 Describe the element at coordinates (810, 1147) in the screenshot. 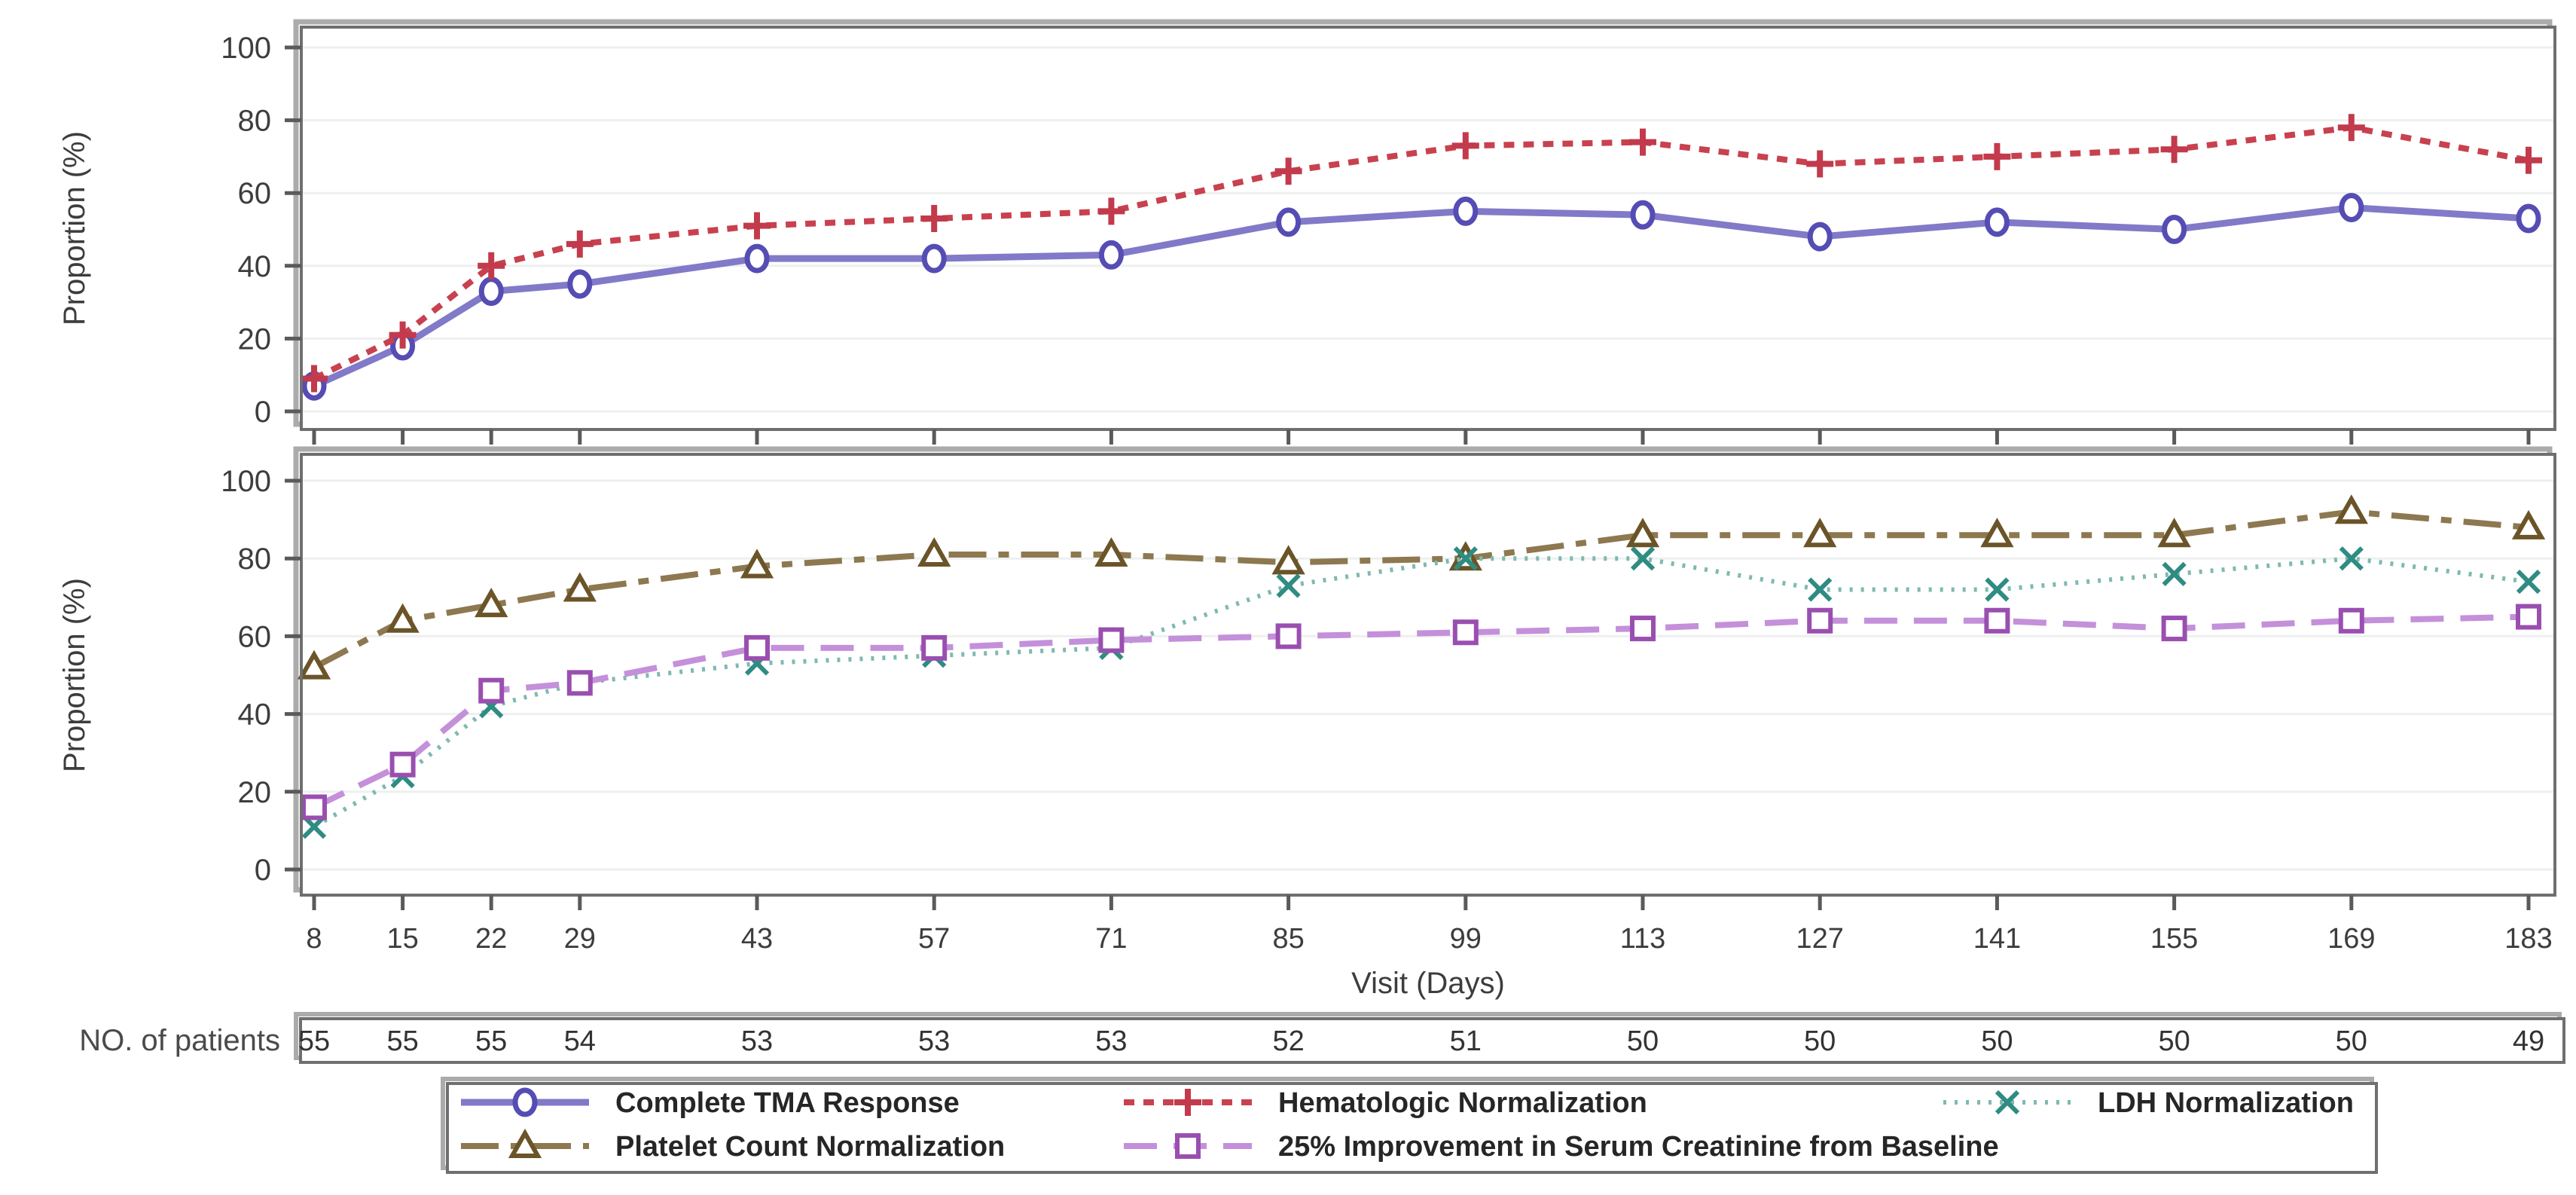

I see `legend-label: Platelet Count Normalization` at that location.